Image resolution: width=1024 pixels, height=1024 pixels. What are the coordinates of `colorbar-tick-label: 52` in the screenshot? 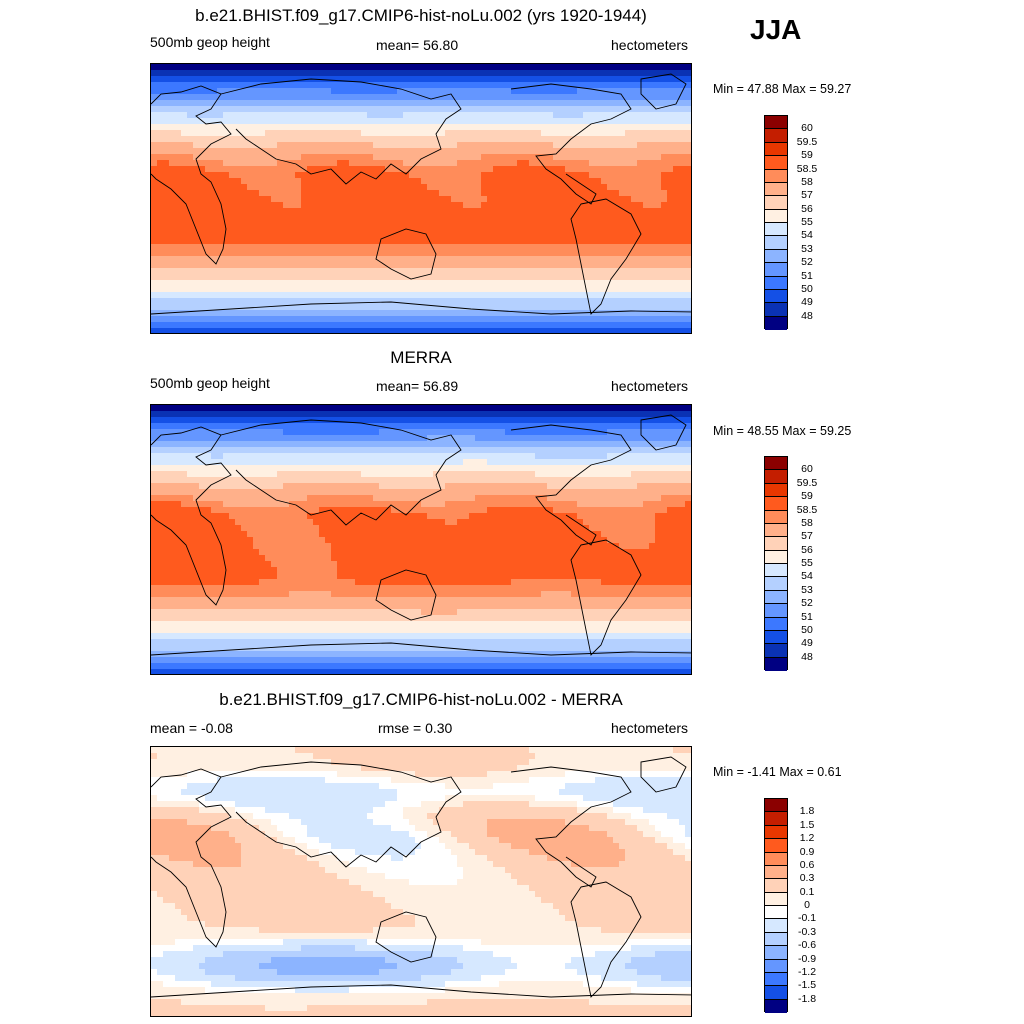 It's located at (807, 262).